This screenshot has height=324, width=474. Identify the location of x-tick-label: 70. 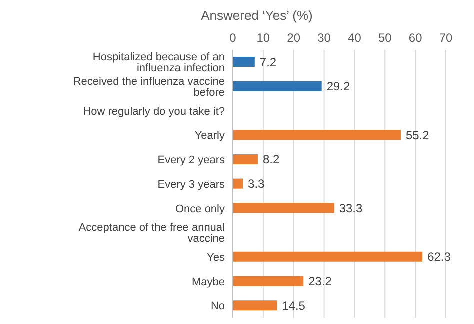
(446, 38).